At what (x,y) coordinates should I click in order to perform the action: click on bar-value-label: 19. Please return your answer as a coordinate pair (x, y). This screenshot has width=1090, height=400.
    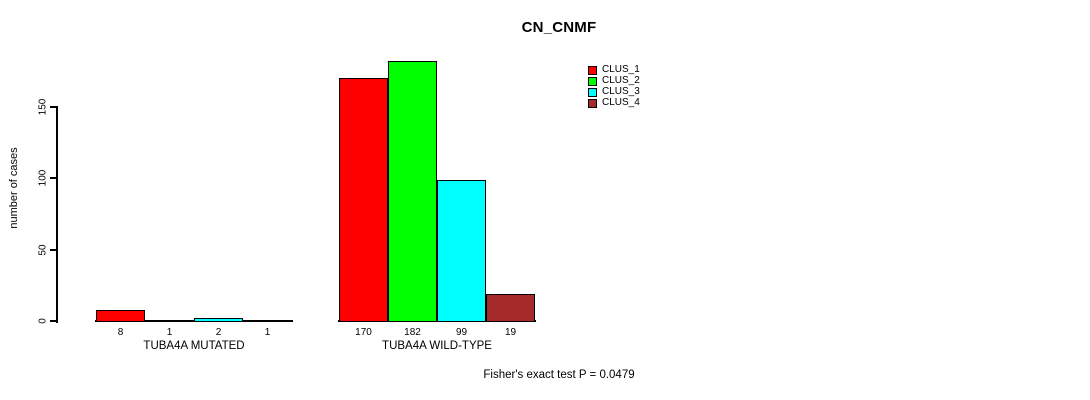
    Looking at the image, I should click on (510, 332).